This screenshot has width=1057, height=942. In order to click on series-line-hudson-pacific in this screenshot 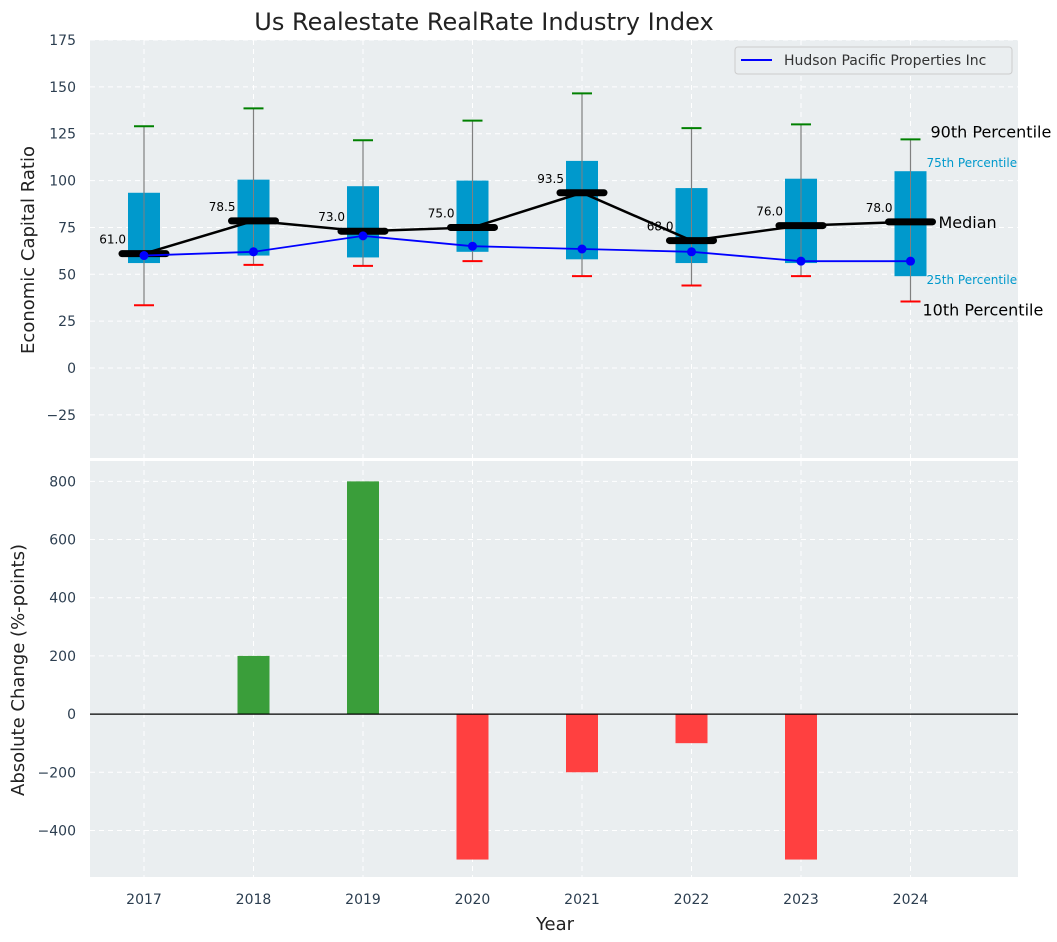, I will do `click(527, 248)`.